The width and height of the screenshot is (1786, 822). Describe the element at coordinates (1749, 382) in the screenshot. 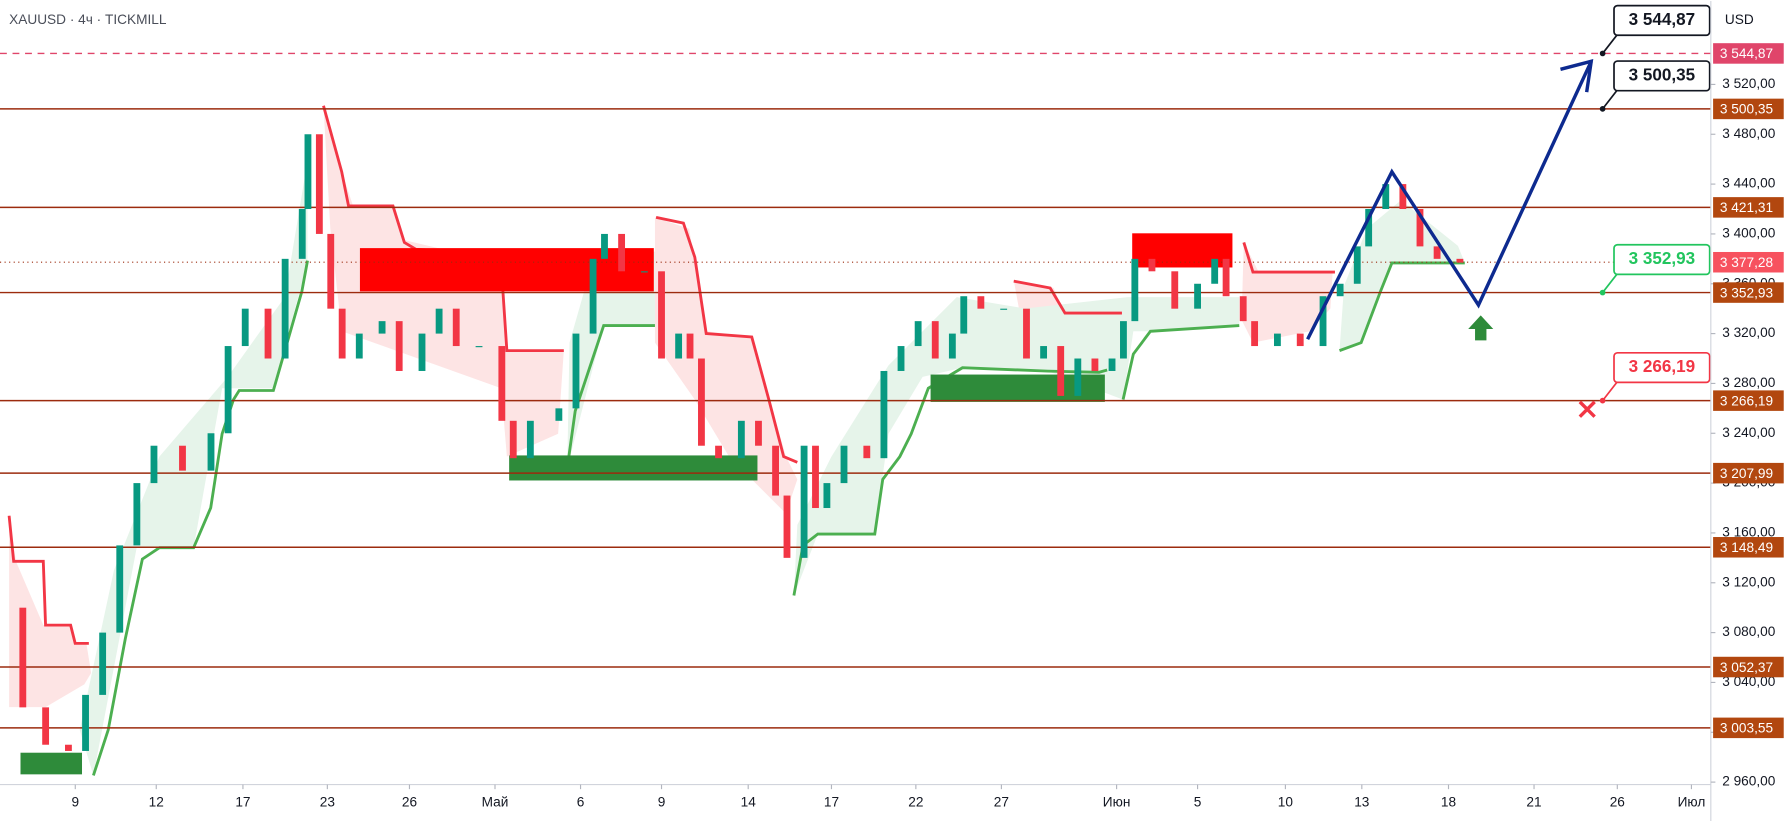

I see `y-tick-label: 3 280,00` at that location.